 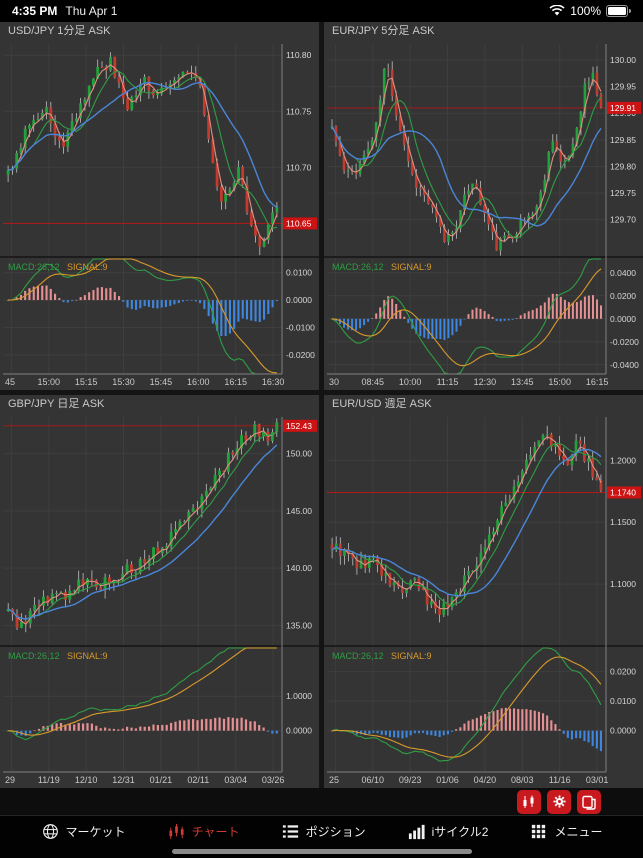 What do you see at coordinates (623, 493) in the screenshot?
I see `svg-text: 1.1740` at bounding box center [623, 493].